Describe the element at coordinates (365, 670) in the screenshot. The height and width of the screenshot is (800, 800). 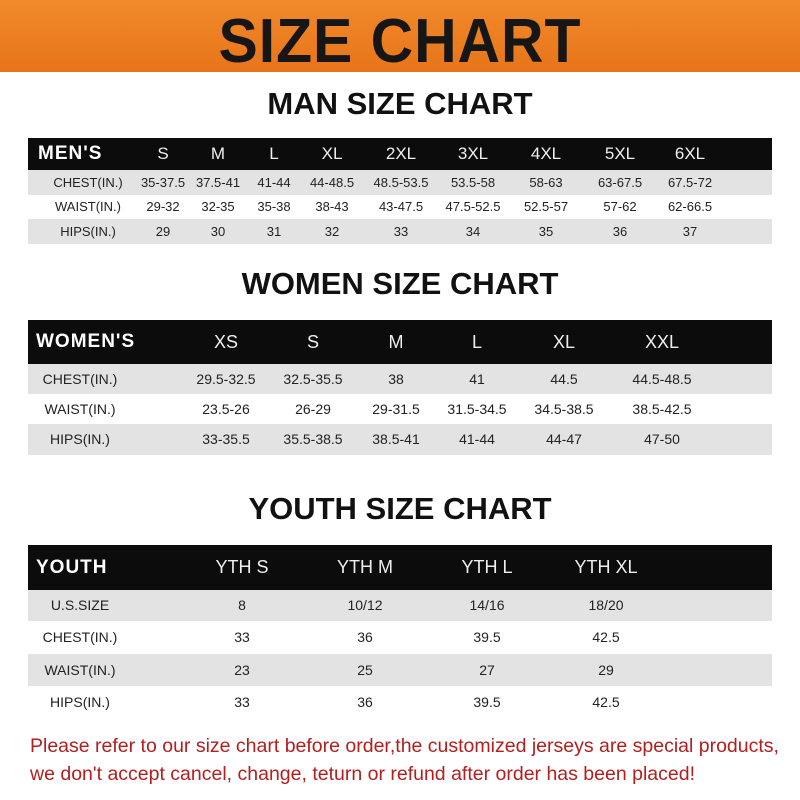
I see `table-cell: 25` at that location.